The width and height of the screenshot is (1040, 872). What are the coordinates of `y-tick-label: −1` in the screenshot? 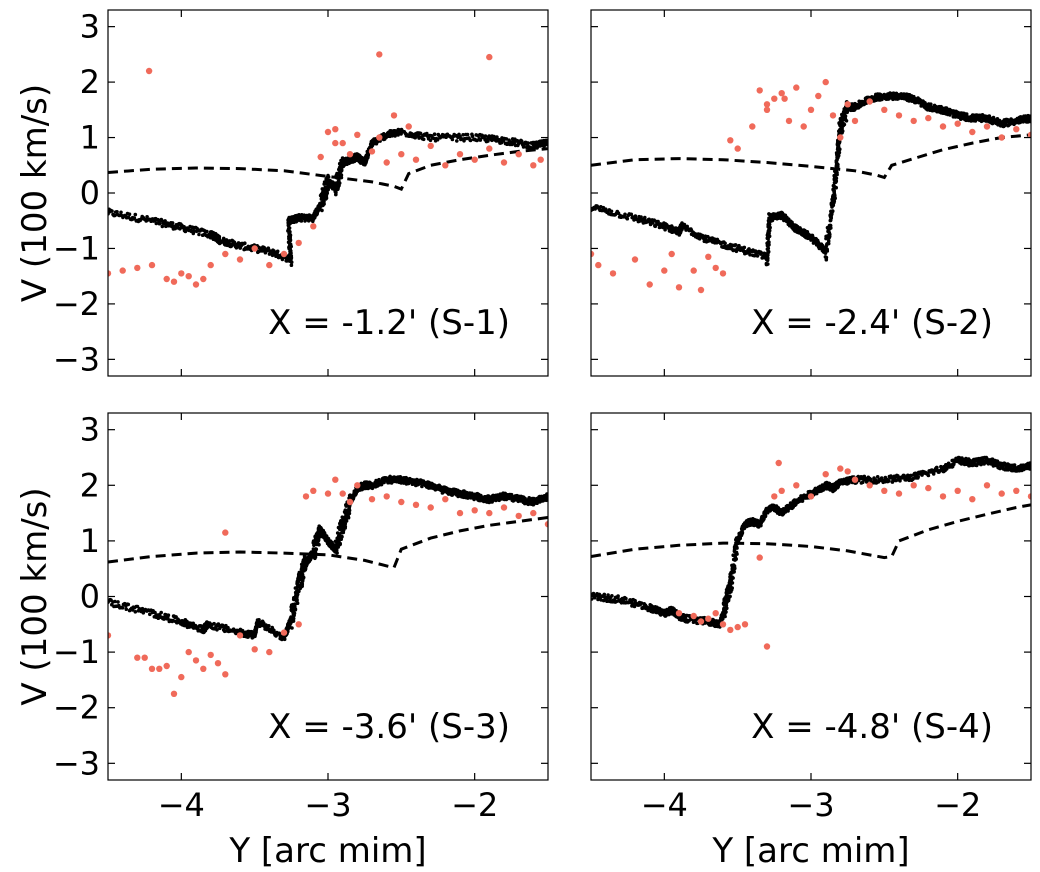 It's located at (76, 248).